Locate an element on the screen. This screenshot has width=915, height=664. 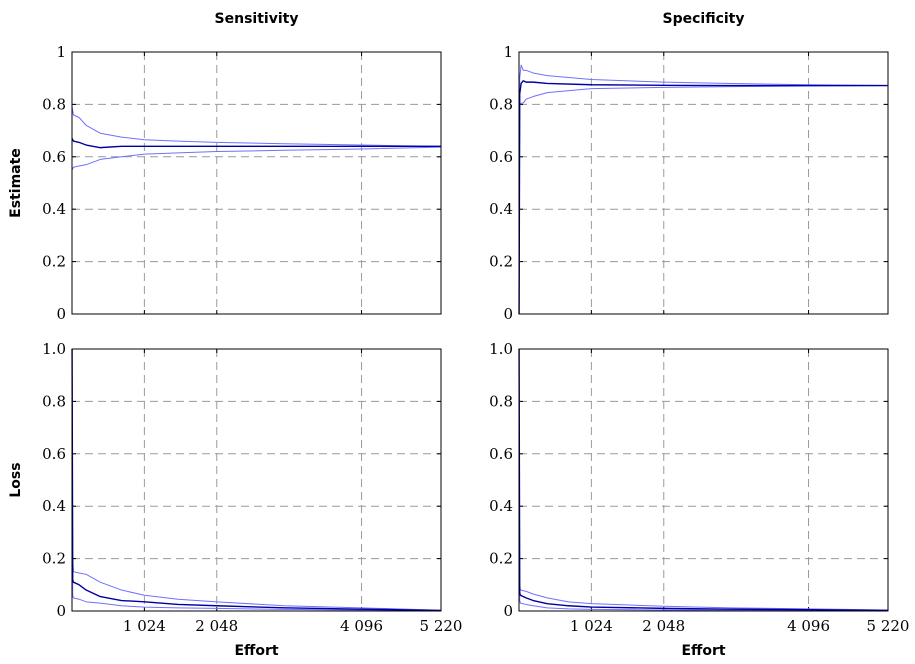
panel-title: Sensitivity is located at coordinates (257, 19).